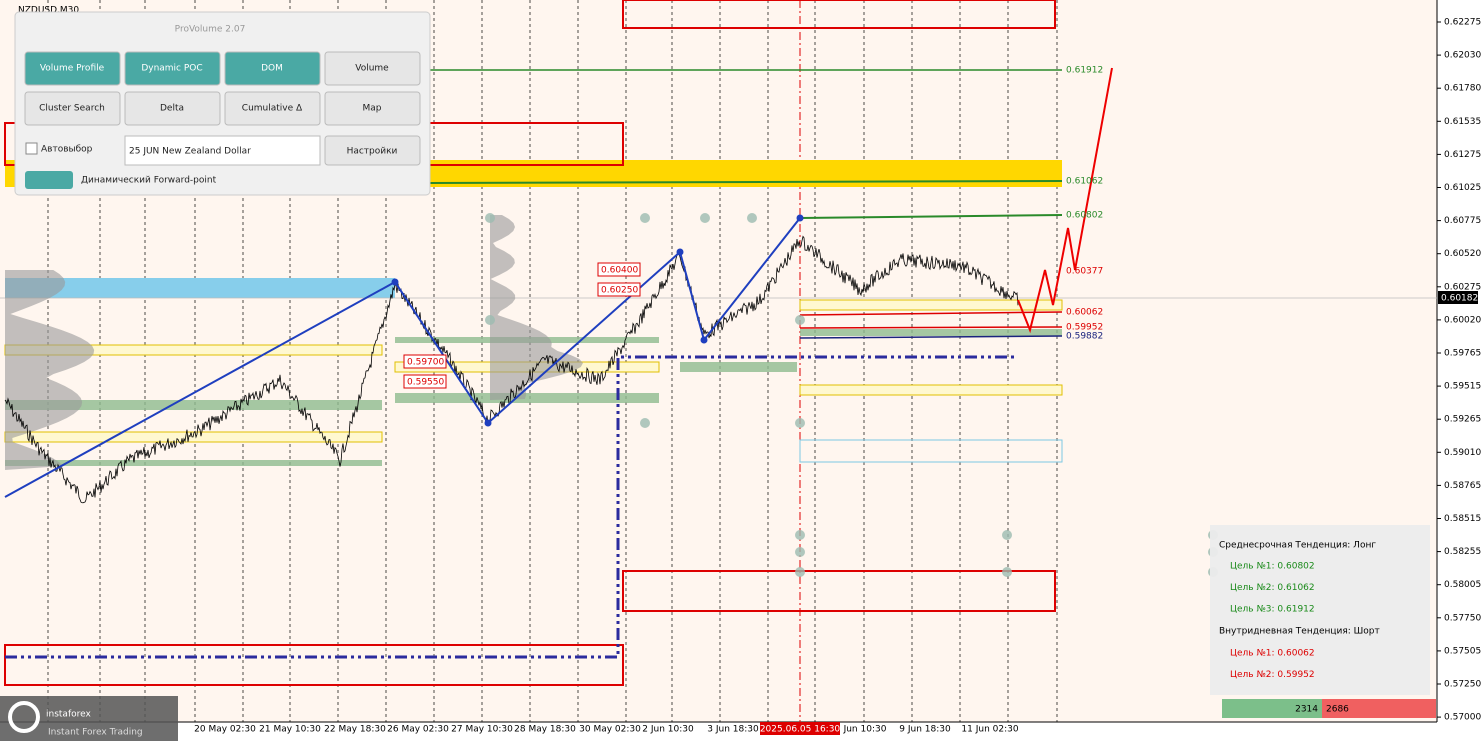 This screenshot has width=1484, height=745. I want to click on button-label: Cluster Search, so click(72, 109).